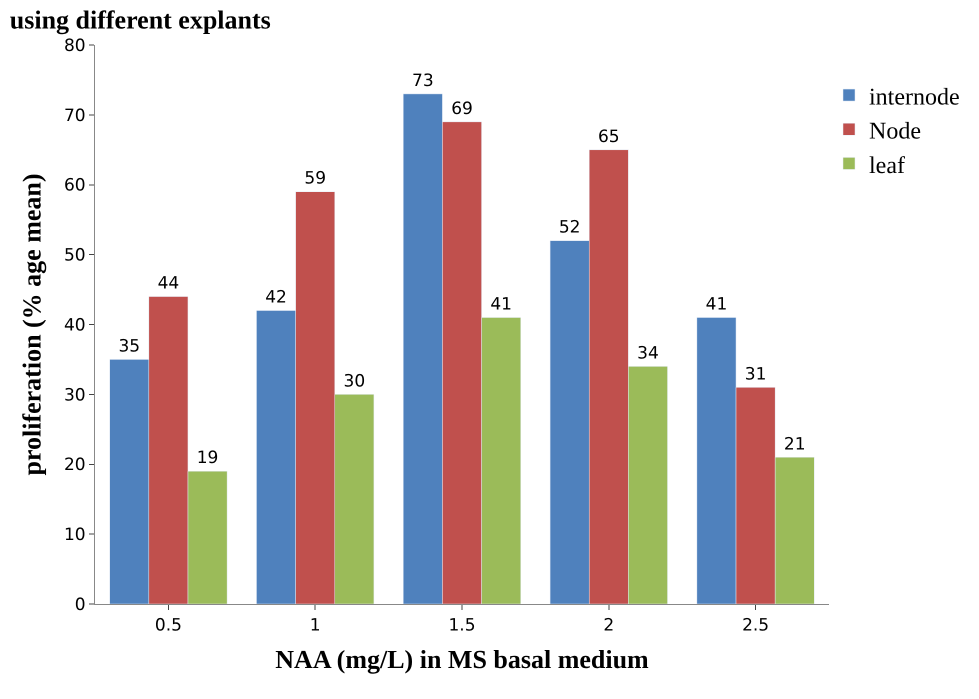  I want to click on y-tick-label: 60, so click(75, 186).